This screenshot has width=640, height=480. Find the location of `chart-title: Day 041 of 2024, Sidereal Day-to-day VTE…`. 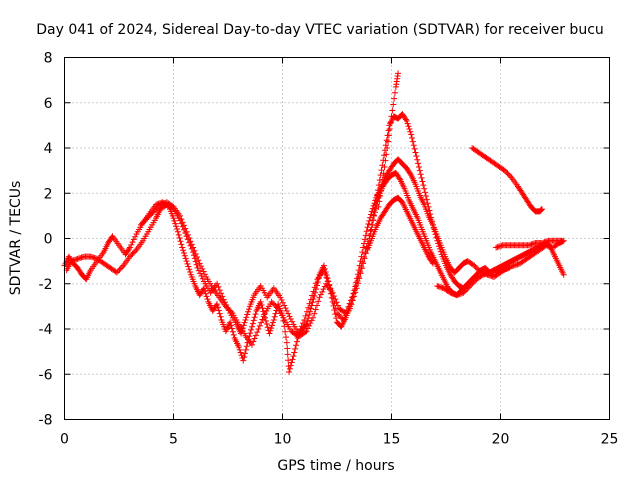

chart-title: Day 041 of 2024, Sidereal Day-to-day VTE… is located at coordinates (320, 30).